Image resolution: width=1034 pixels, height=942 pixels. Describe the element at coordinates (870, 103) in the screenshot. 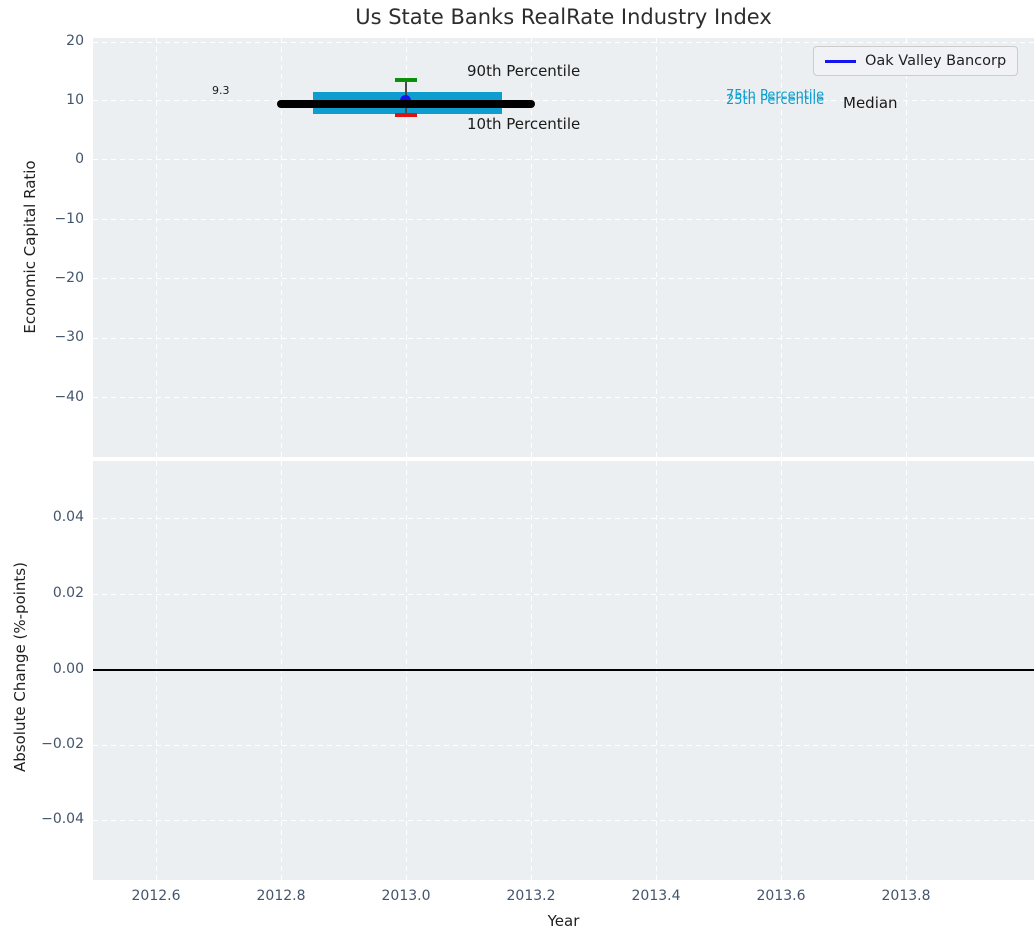

I see `median-label: Median` at that location.